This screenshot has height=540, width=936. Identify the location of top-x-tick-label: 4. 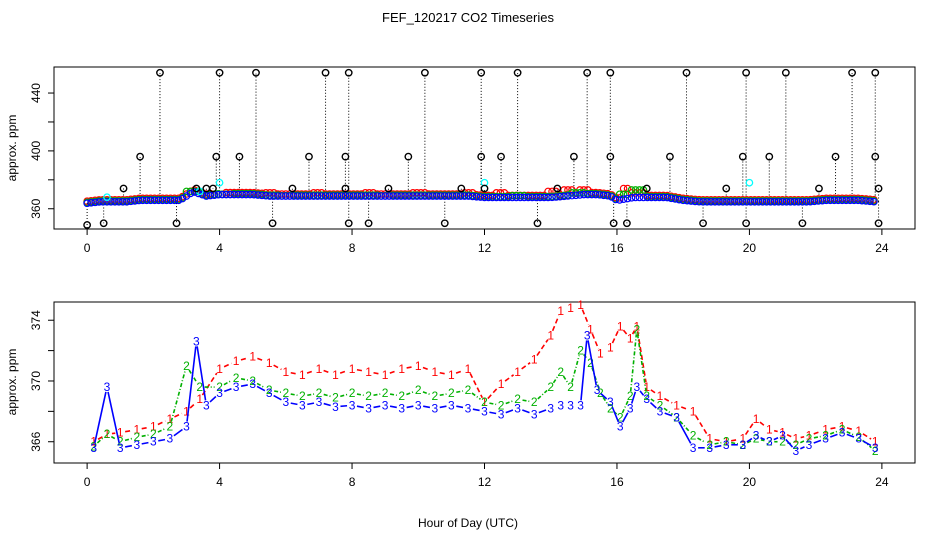
(219, 248).